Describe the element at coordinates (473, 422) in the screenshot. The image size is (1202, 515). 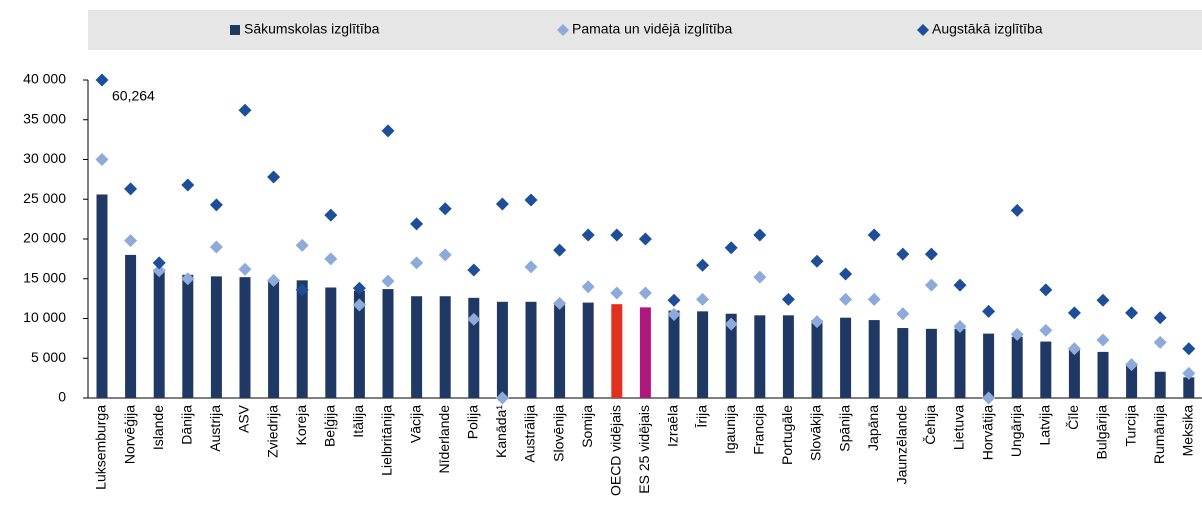
I see `x-tick-label: Polija` at that location.